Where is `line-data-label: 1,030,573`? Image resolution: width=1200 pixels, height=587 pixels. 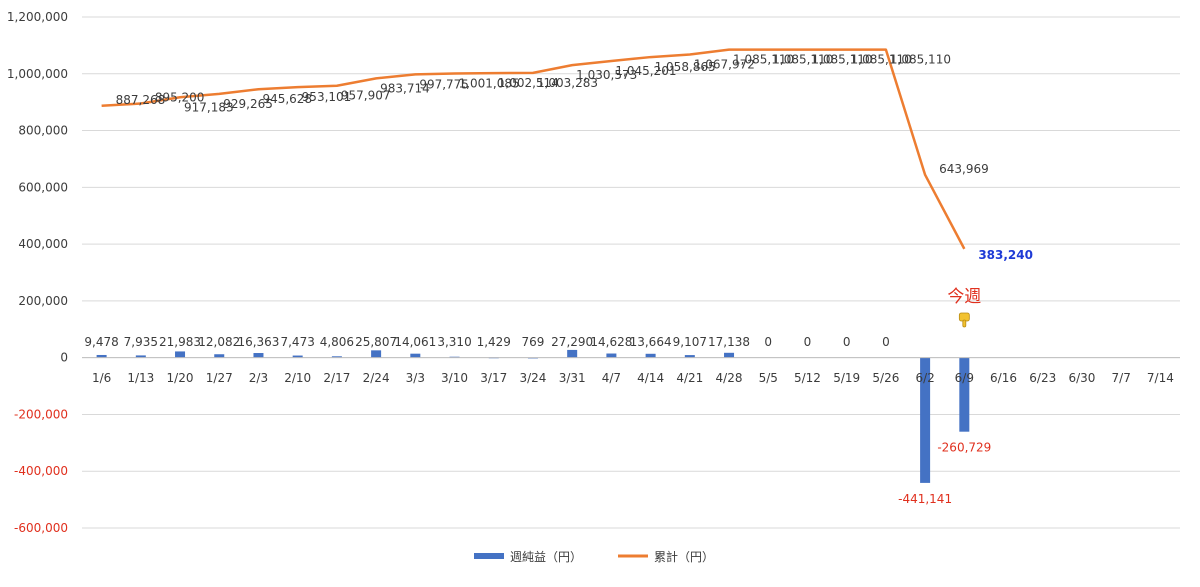 line-data-label: 1,030,573 is located at coordinates (606, 75).